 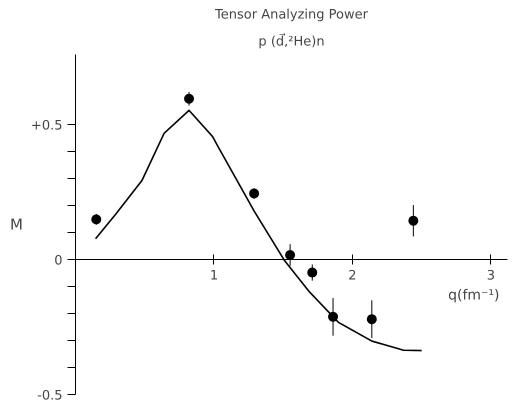 I want to click on y-tick-label: 0, so click(x=58, y=261).